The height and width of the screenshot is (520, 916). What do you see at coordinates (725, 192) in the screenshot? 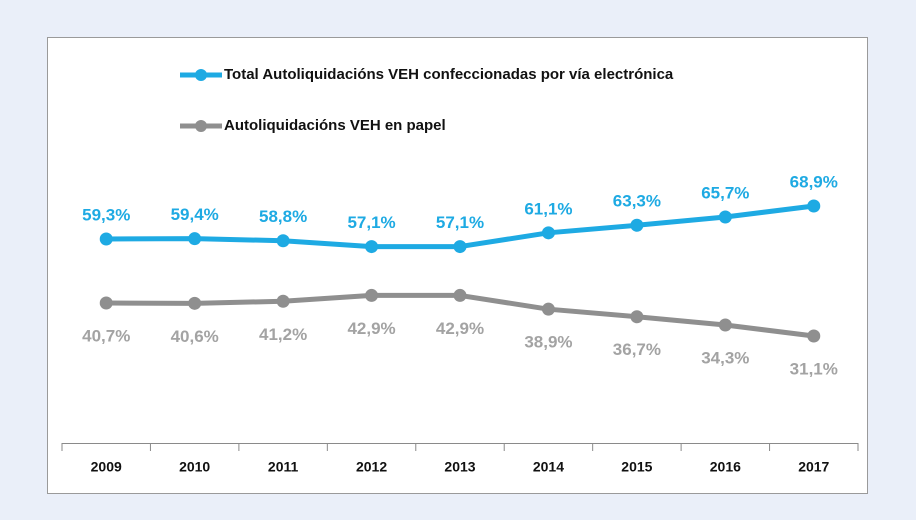
I see `data-label: 65,7%` at bounding box center [725, 192].